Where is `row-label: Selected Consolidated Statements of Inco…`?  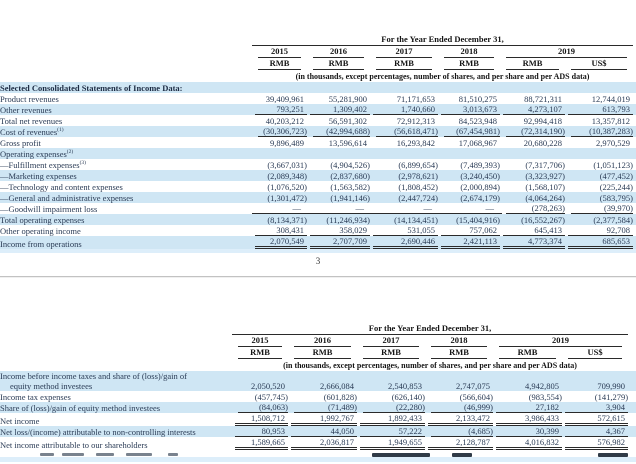
row-label: Selected Consolidated Statements of Inco… is located at coordinates (126, 87).